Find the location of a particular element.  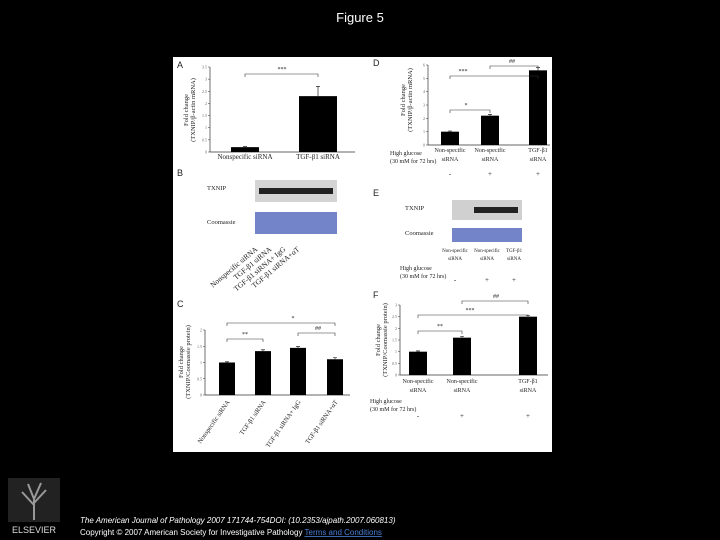

significance-label: ** is located at coordinates (440, 327).